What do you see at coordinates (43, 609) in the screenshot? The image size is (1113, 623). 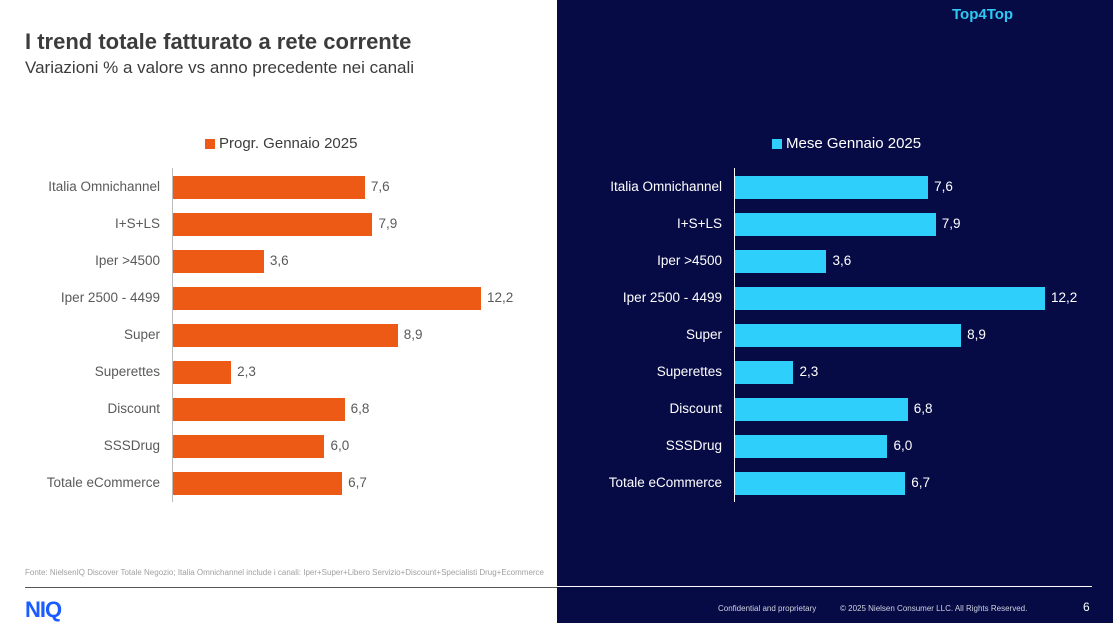 I see `niq-logo: NIQ` at bounding box center [43, 609].